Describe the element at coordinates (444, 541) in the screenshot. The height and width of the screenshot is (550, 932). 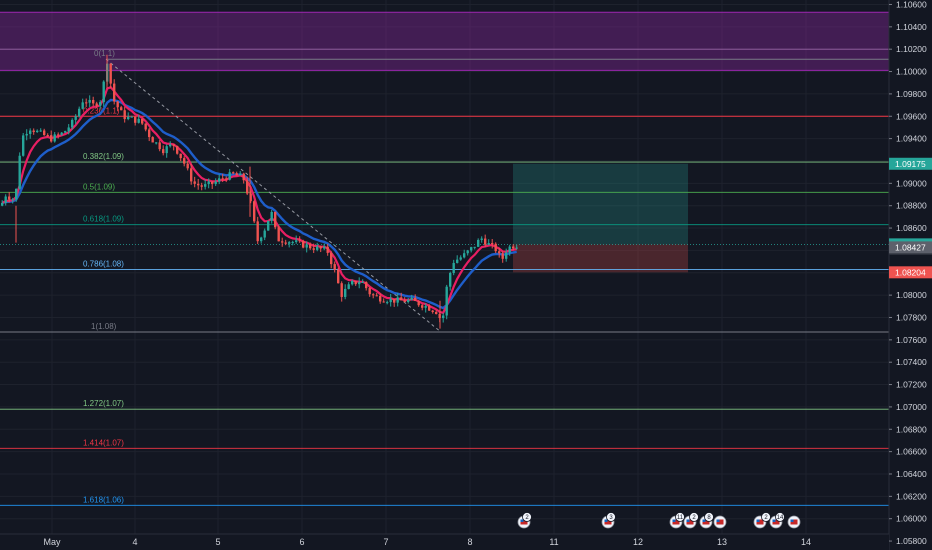
I see `time-axis: May 4 5 6 7 8 11 12 13 14` at that location.